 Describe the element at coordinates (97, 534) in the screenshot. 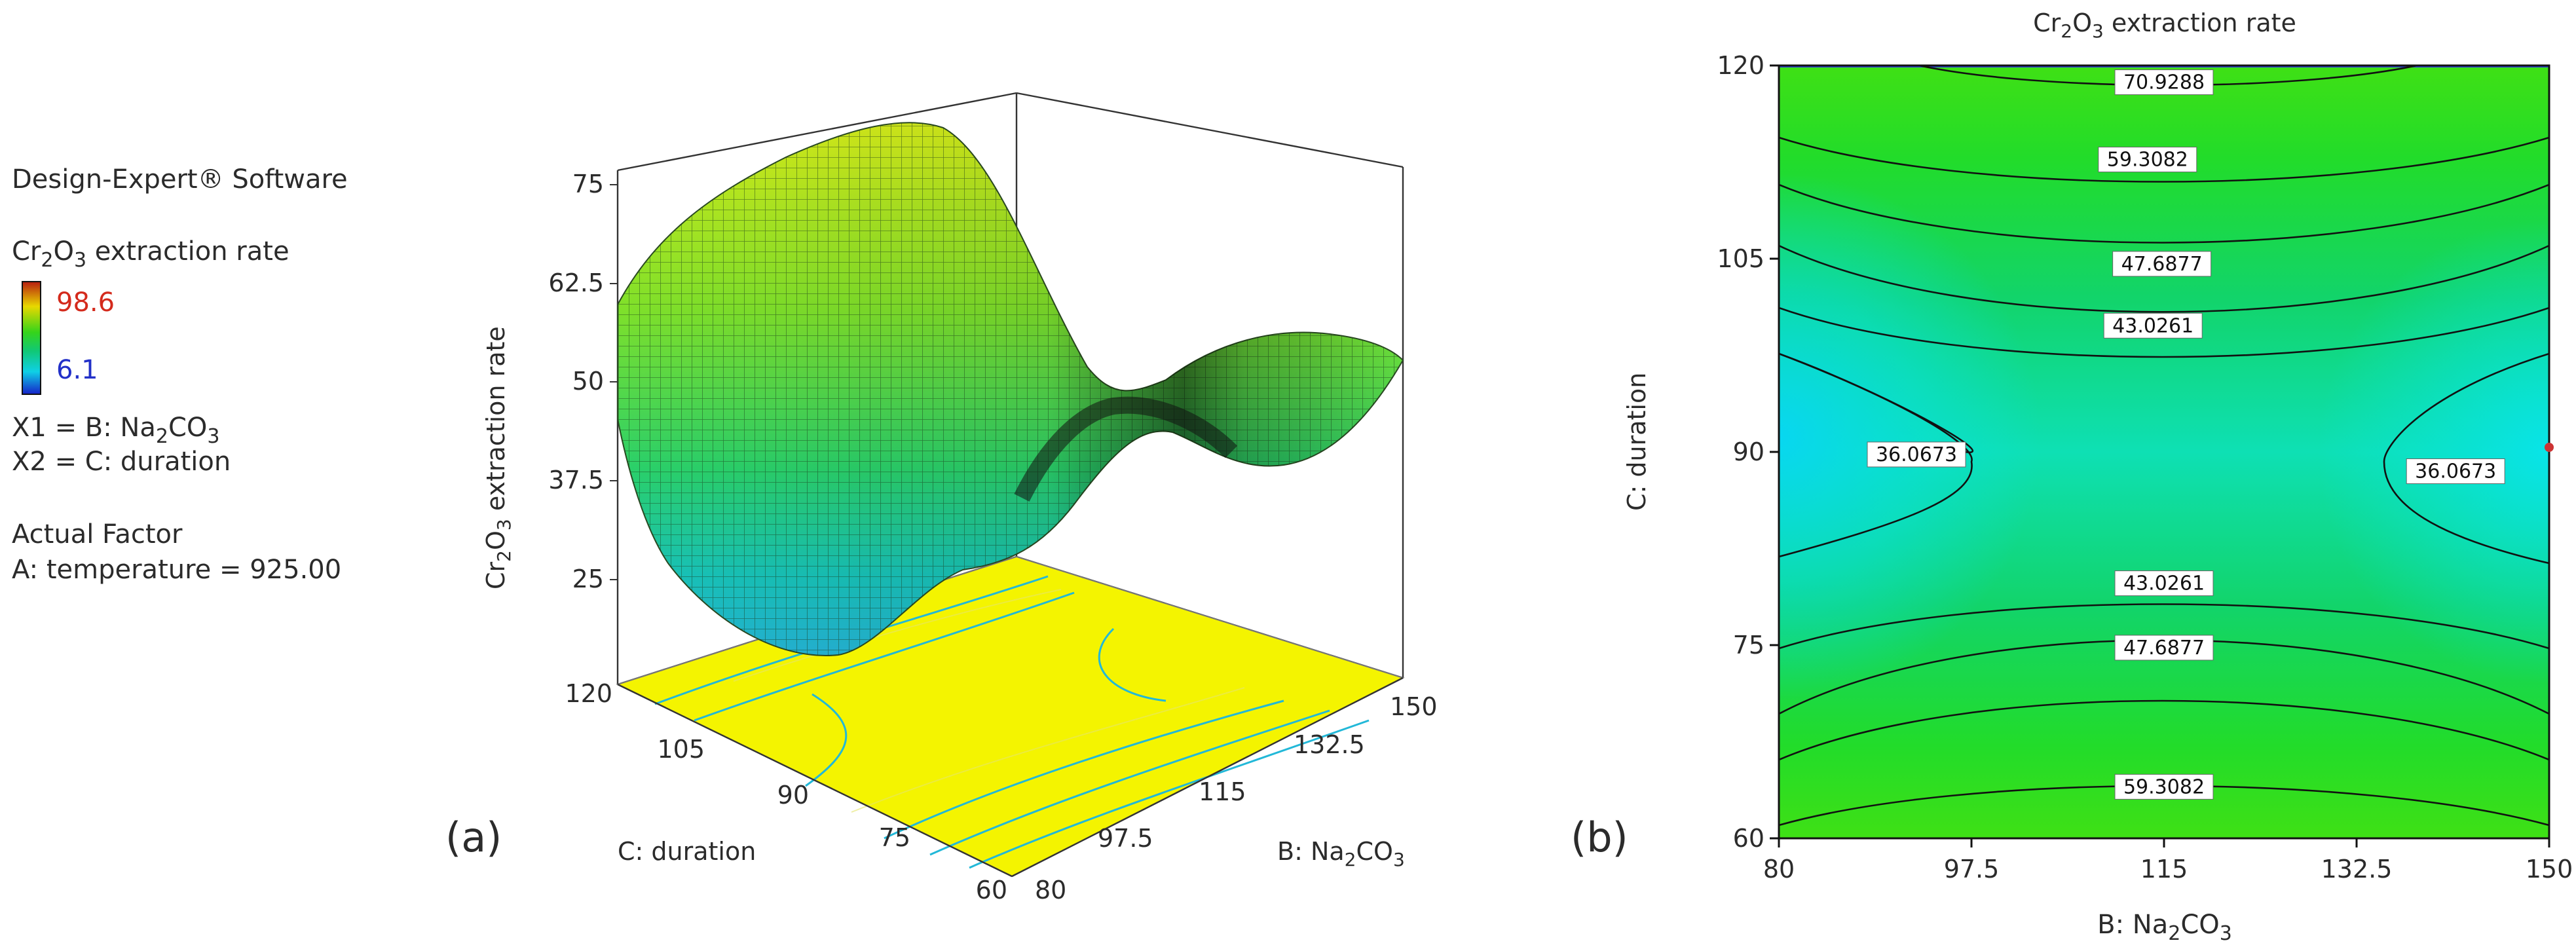

I see `actual-factor-title: Actual Factor` at that location.